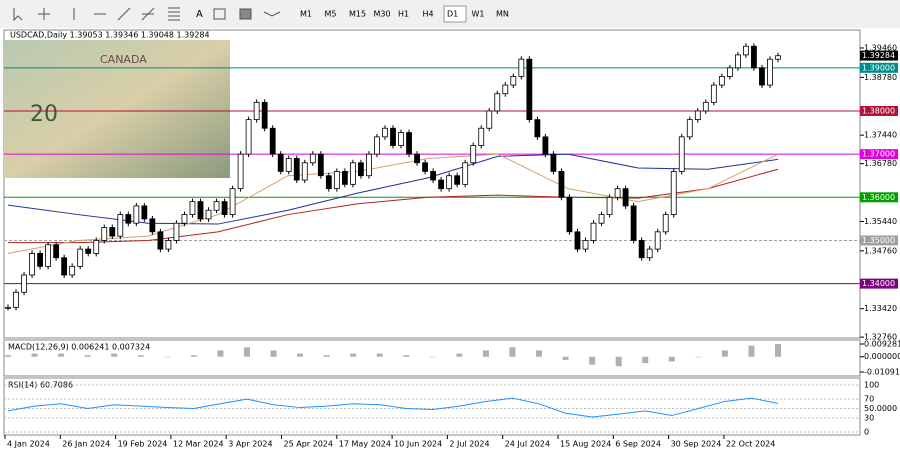 The height and width of the screenshot is (458, 900). What do you see at coordinates (882, 344) in the screenshot?
I see `y-tick-label: 0.009281` at bounding box center [882, 344].